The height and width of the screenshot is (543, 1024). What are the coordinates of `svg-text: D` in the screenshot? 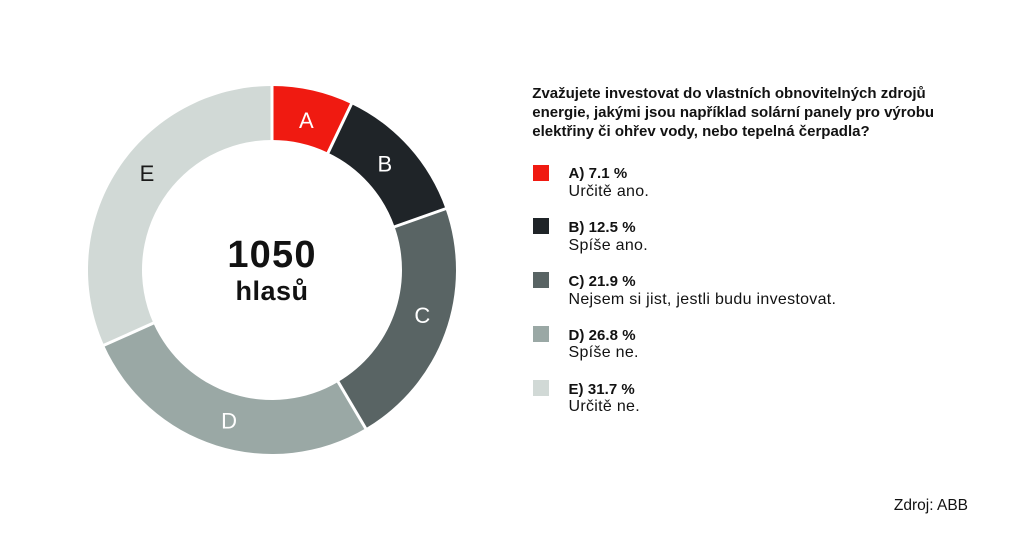 It's located at (229, 420).